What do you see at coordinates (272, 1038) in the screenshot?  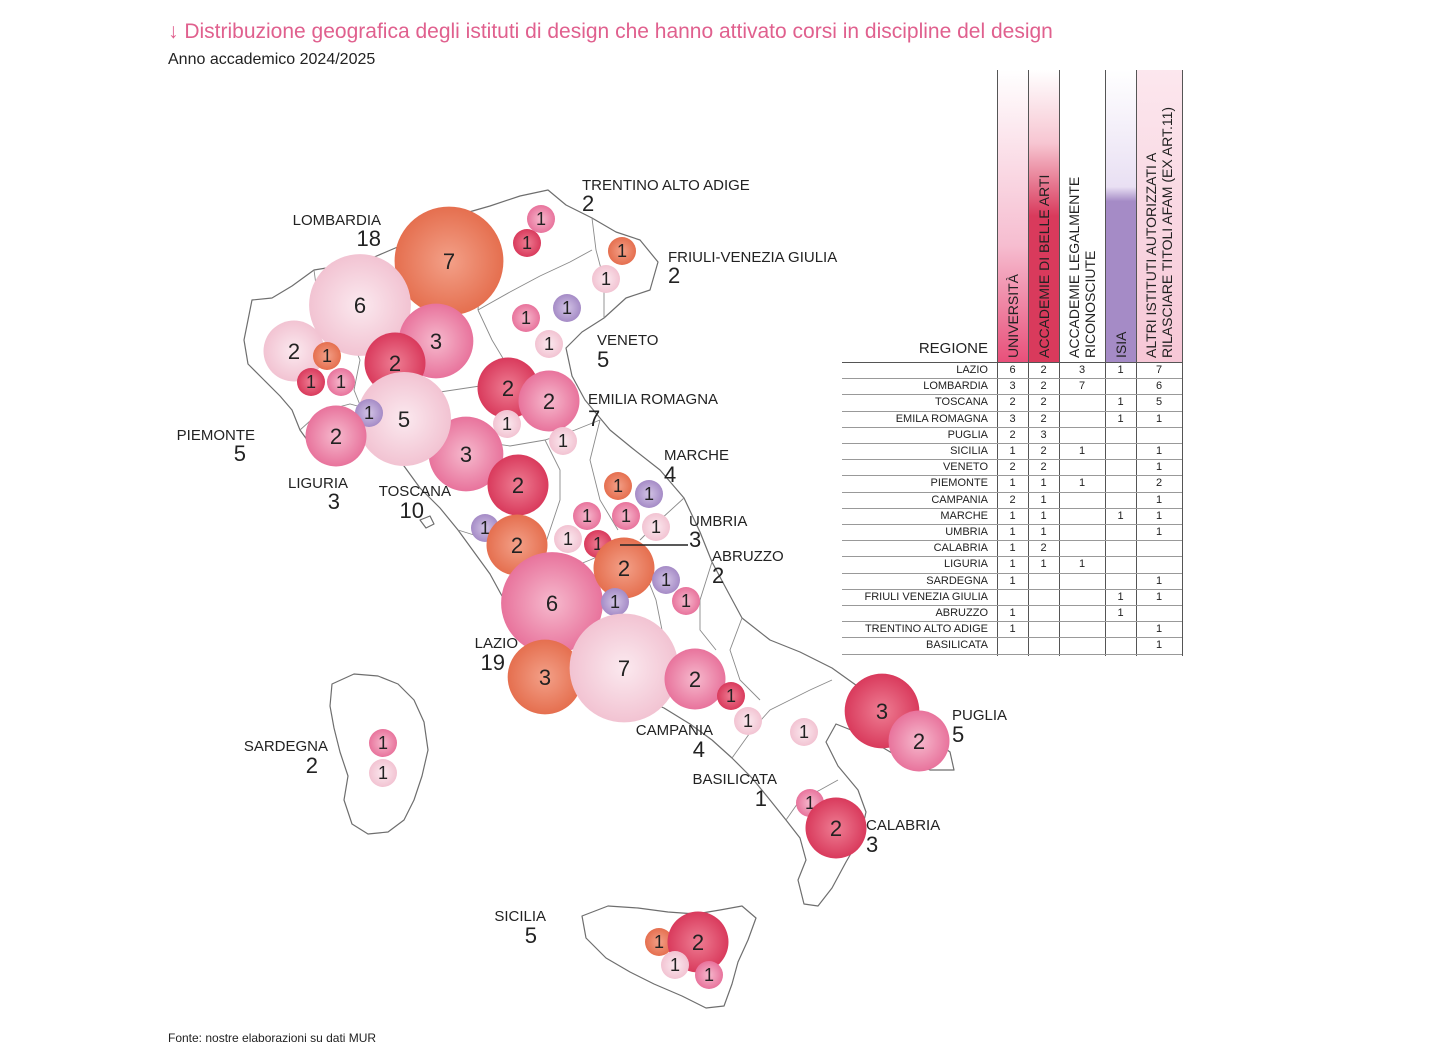 I see `source-note: Fonte: nostre elaborazioni su dati MUR` at bounding box center [272, 1038].